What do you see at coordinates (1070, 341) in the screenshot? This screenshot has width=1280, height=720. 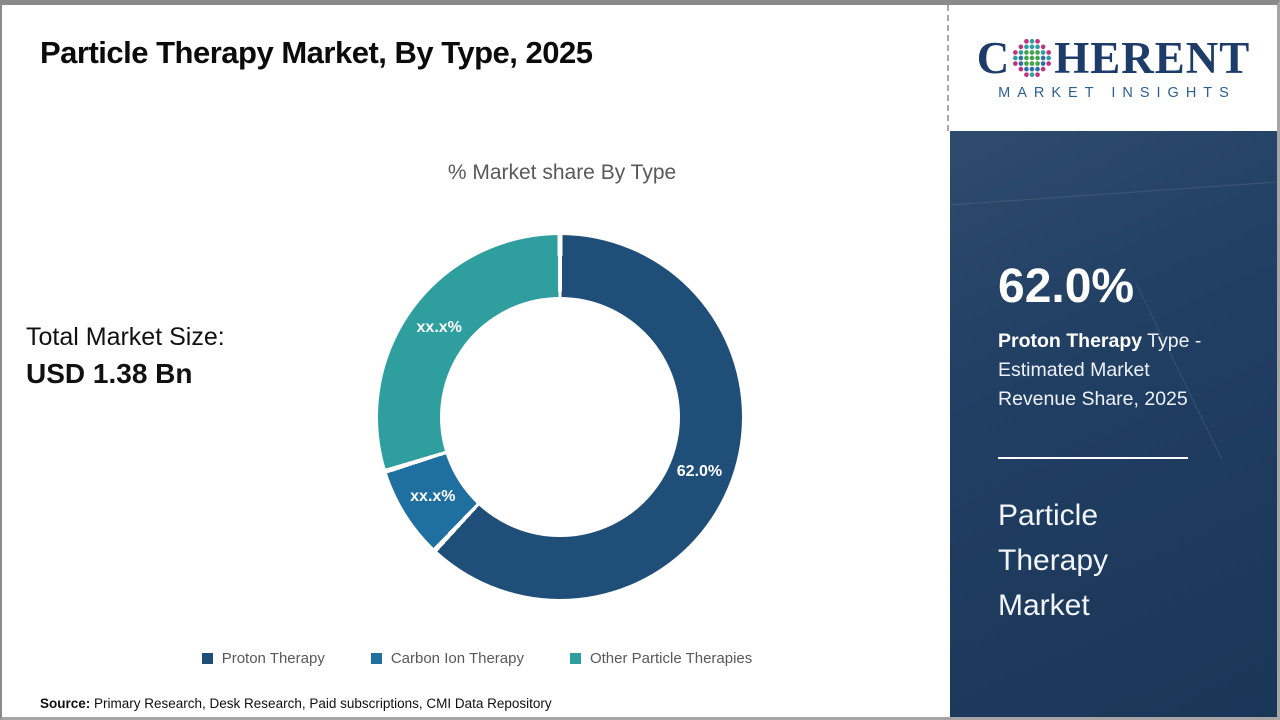 I see `stat-segment-name: Proton Therapy` at bounding box center [1070, 341].